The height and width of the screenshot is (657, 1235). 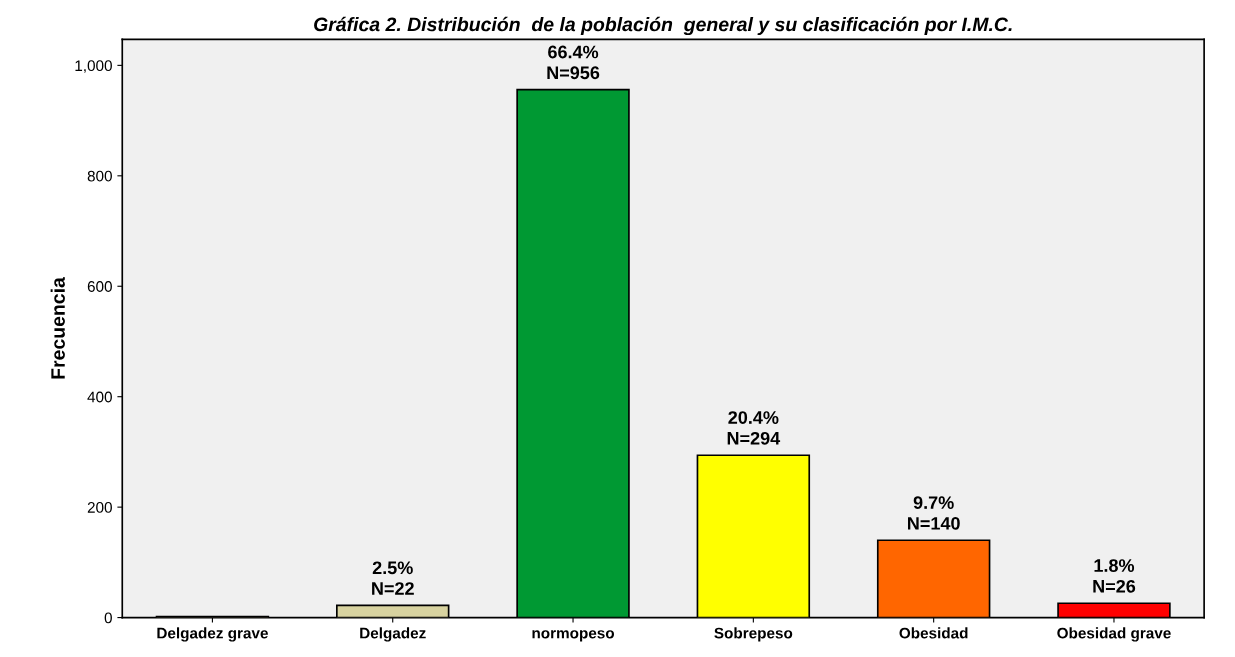 I want to click on y-tick-label: 200, so click(x=99, y=507).